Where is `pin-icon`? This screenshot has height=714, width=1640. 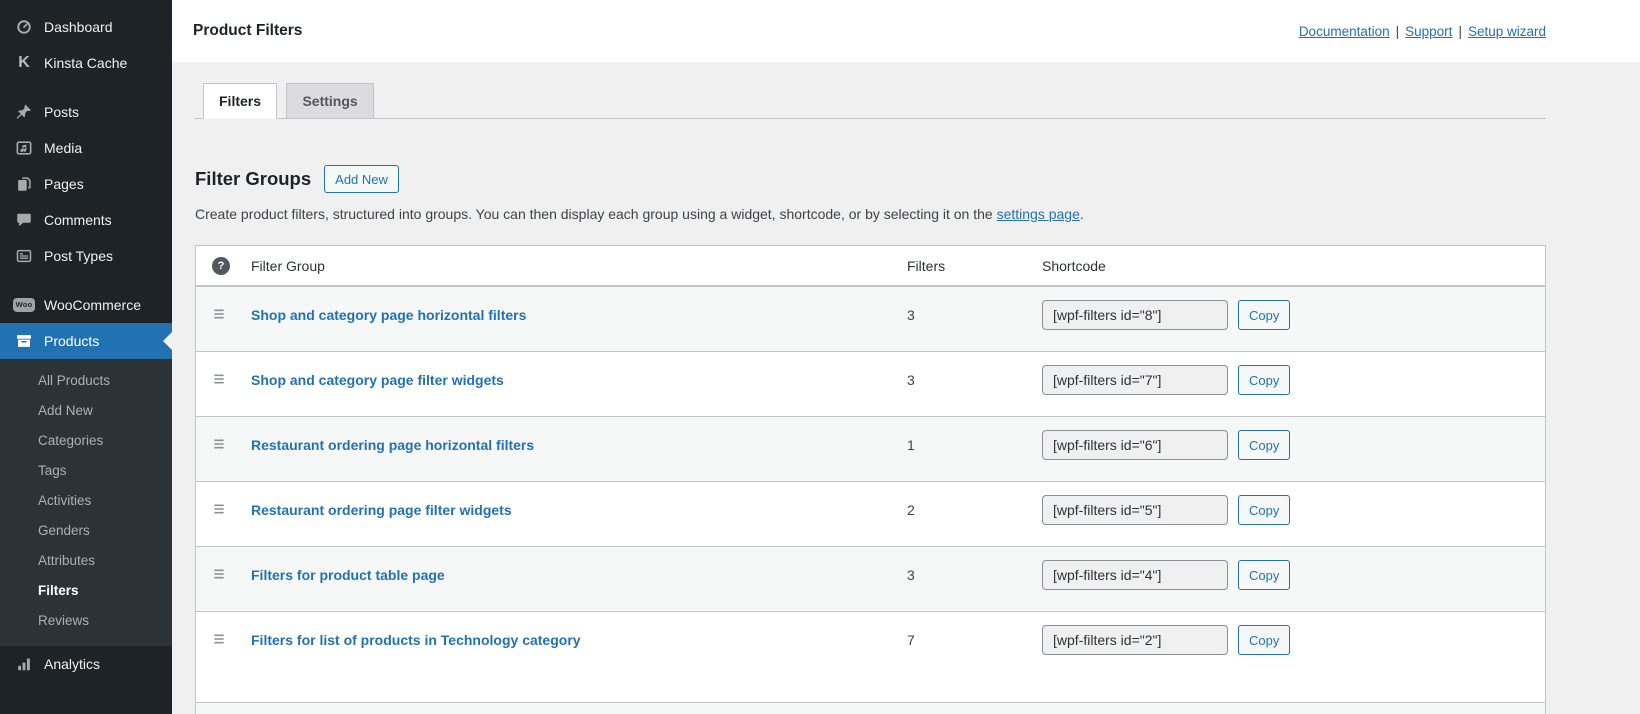
pin-icon is located at coordinates (24, 112).